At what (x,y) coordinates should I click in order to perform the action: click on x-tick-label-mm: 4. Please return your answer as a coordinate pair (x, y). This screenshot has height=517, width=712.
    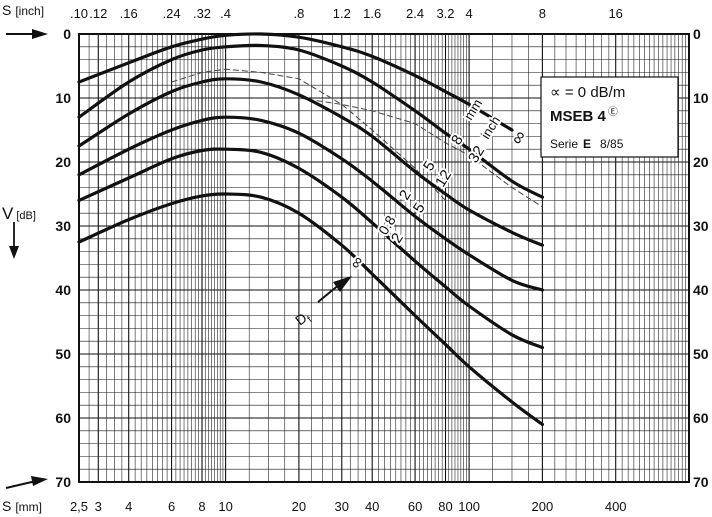
    Looking at the image, I should click on (128, 506).